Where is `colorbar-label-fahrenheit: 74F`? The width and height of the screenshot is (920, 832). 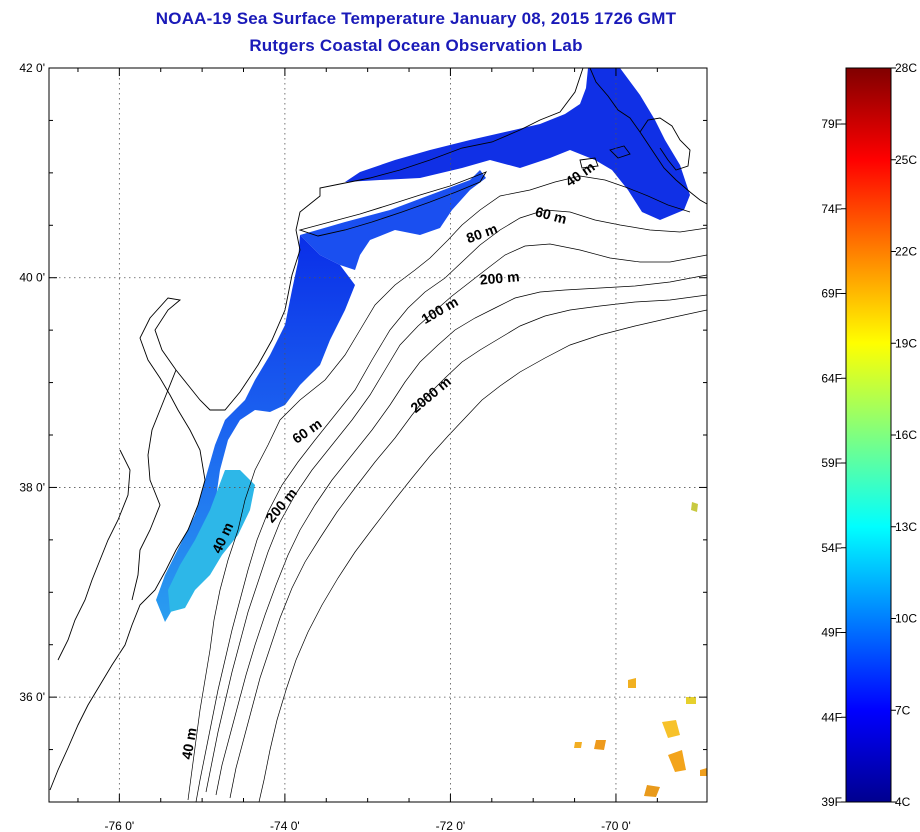 colorbar-label-fahrenheit: 74F is located at coordinates (831, 209).